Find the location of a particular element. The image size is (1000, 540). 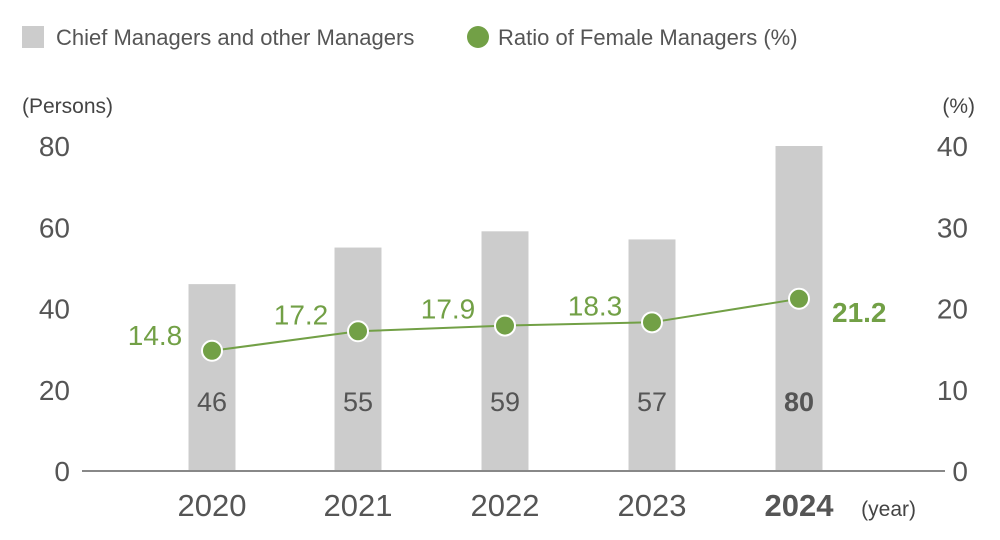

legend-line-label: Ratio of Female Managers (%) is located at coordinates (648, 37).